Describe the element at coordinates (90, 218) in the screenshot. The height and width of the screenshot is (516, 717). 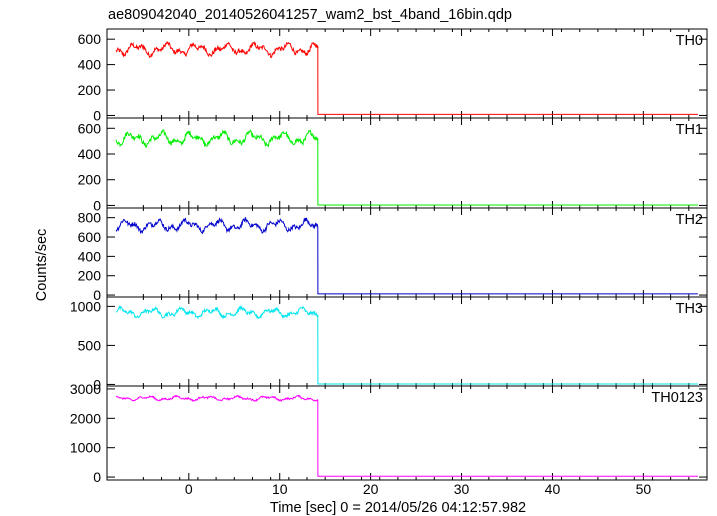
I see `y-tick-label: 800` at that location.